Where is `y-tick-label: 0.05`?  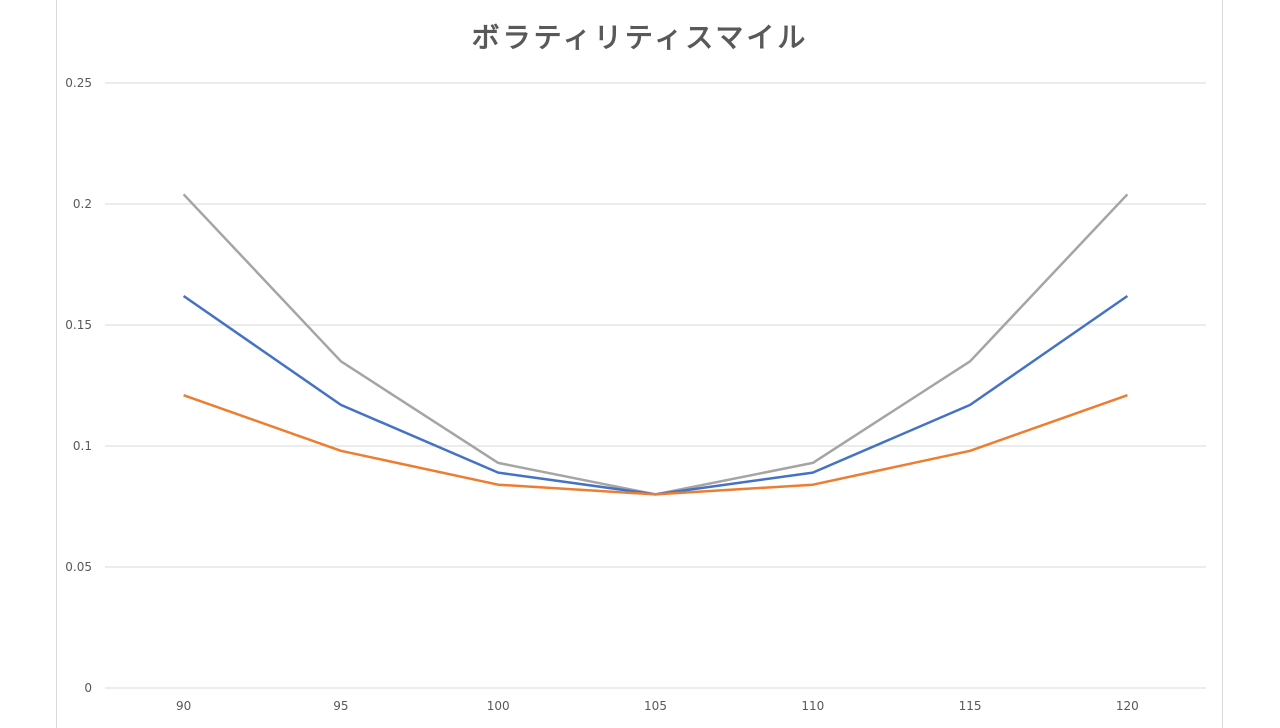
y-tick-label: 0.05 is located at coordinates (78, 567).